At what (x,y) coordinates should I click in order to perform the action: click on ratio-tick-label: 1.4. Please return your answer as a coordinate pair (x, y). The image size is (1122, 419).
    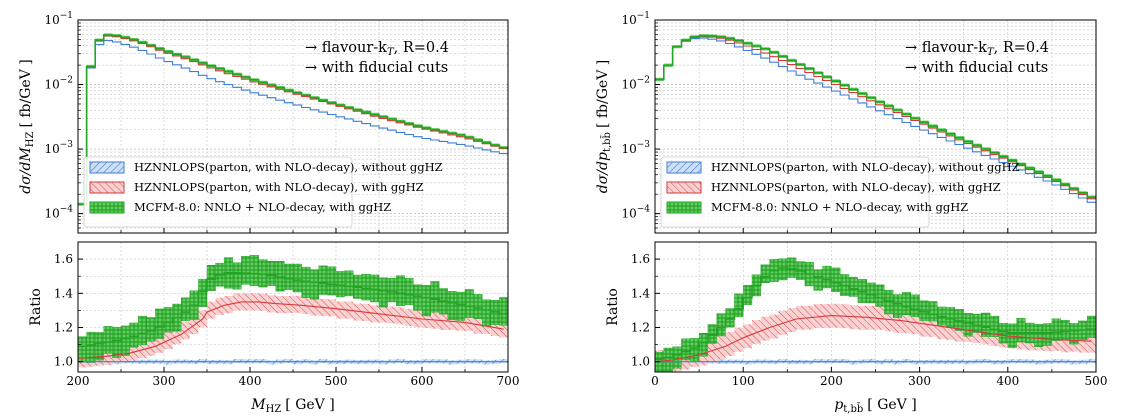
    Looking at the image, I should click on (640, 293).